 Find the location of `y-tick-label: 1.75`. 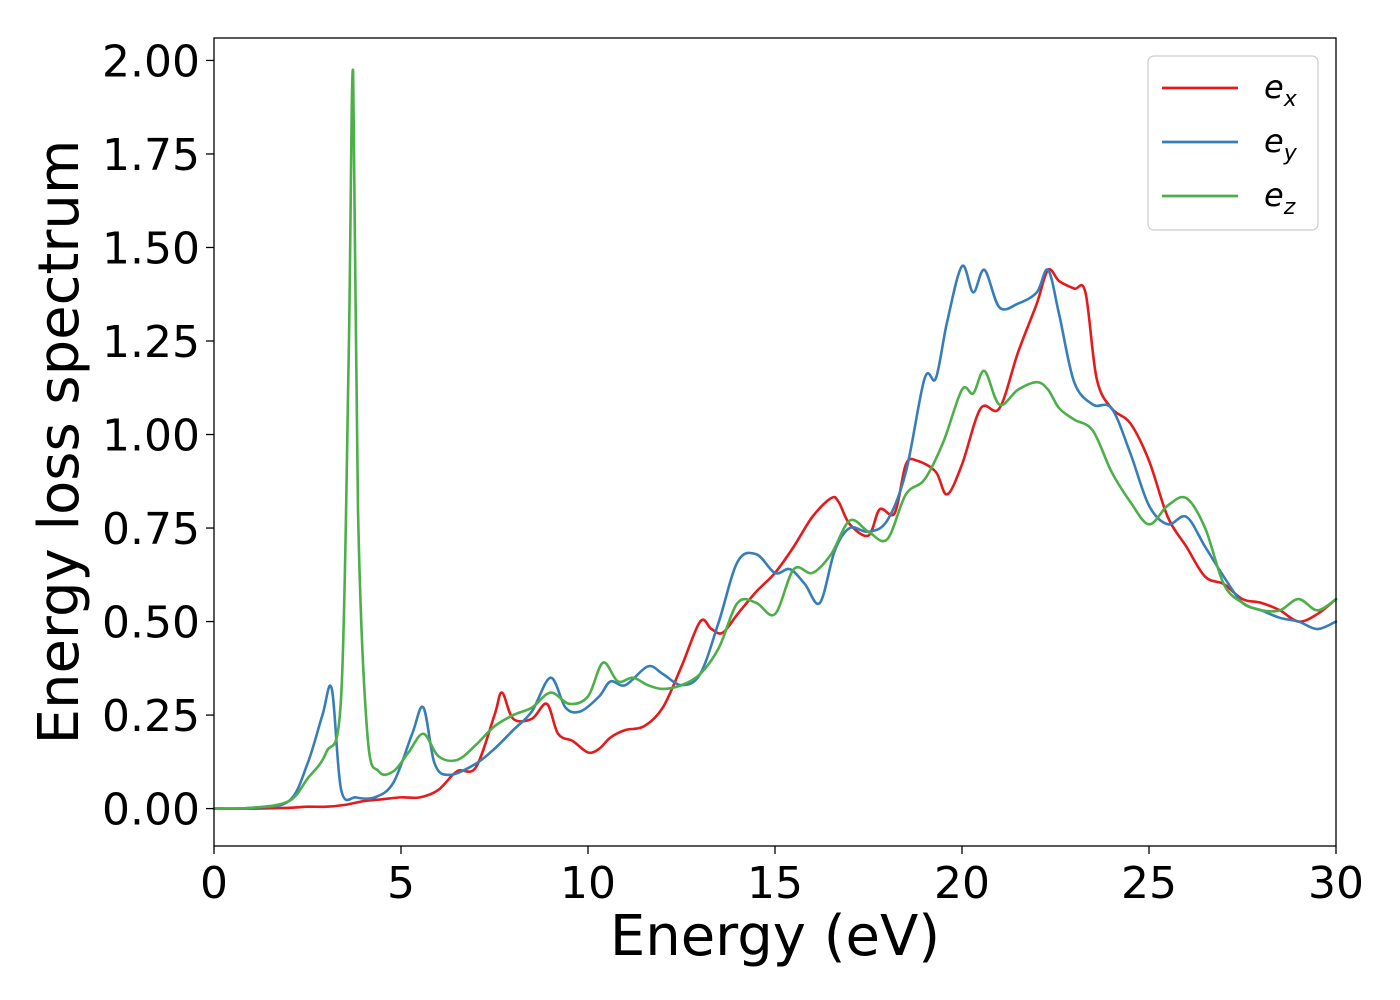

y-tick-label: 1.75 is located at coordinates (151, 155).